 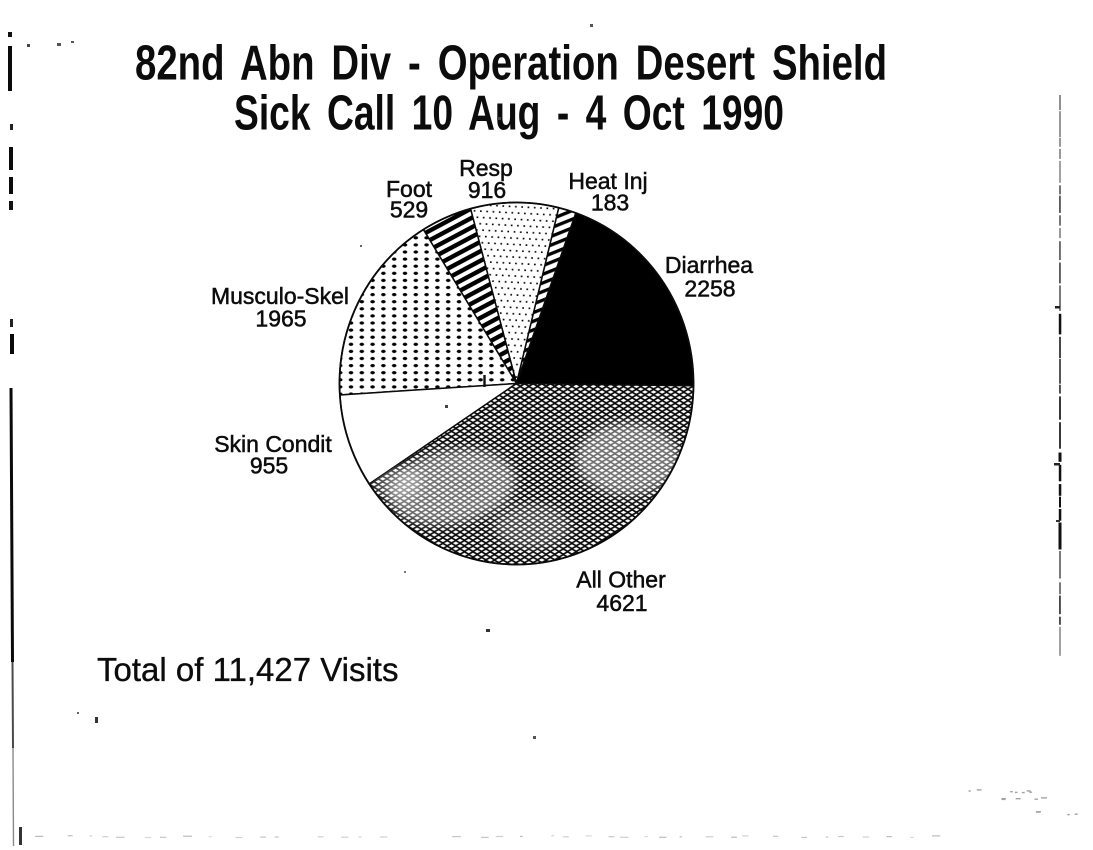 What do you see at coordinates (409, 189) in the screenshot?
I see `svg-text: Foot` at bounding box center [409, 189].